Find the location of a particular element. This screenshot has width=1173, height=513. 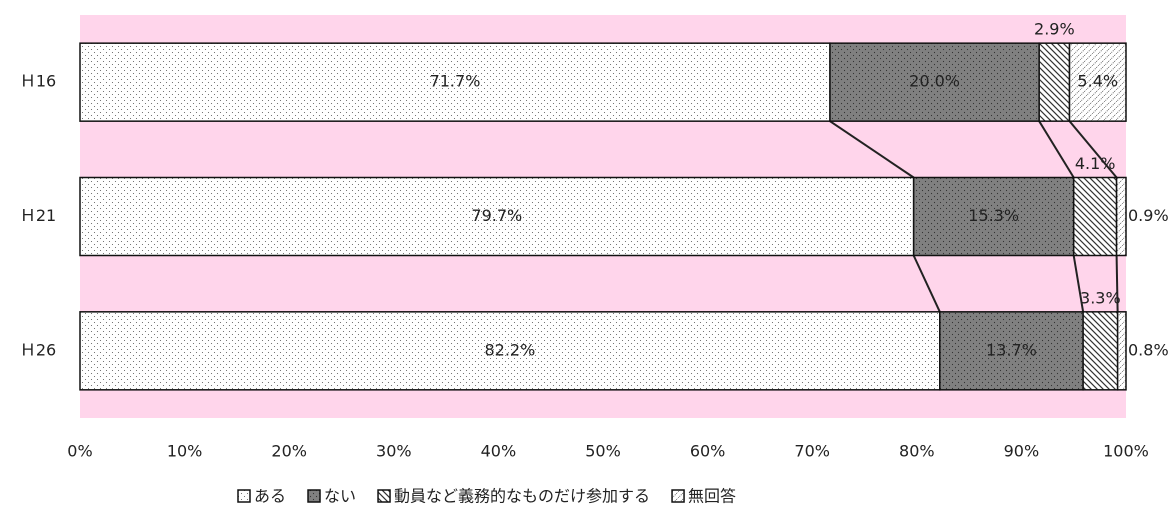

data-label: 4.1% is located at coordinates (1095, 163).